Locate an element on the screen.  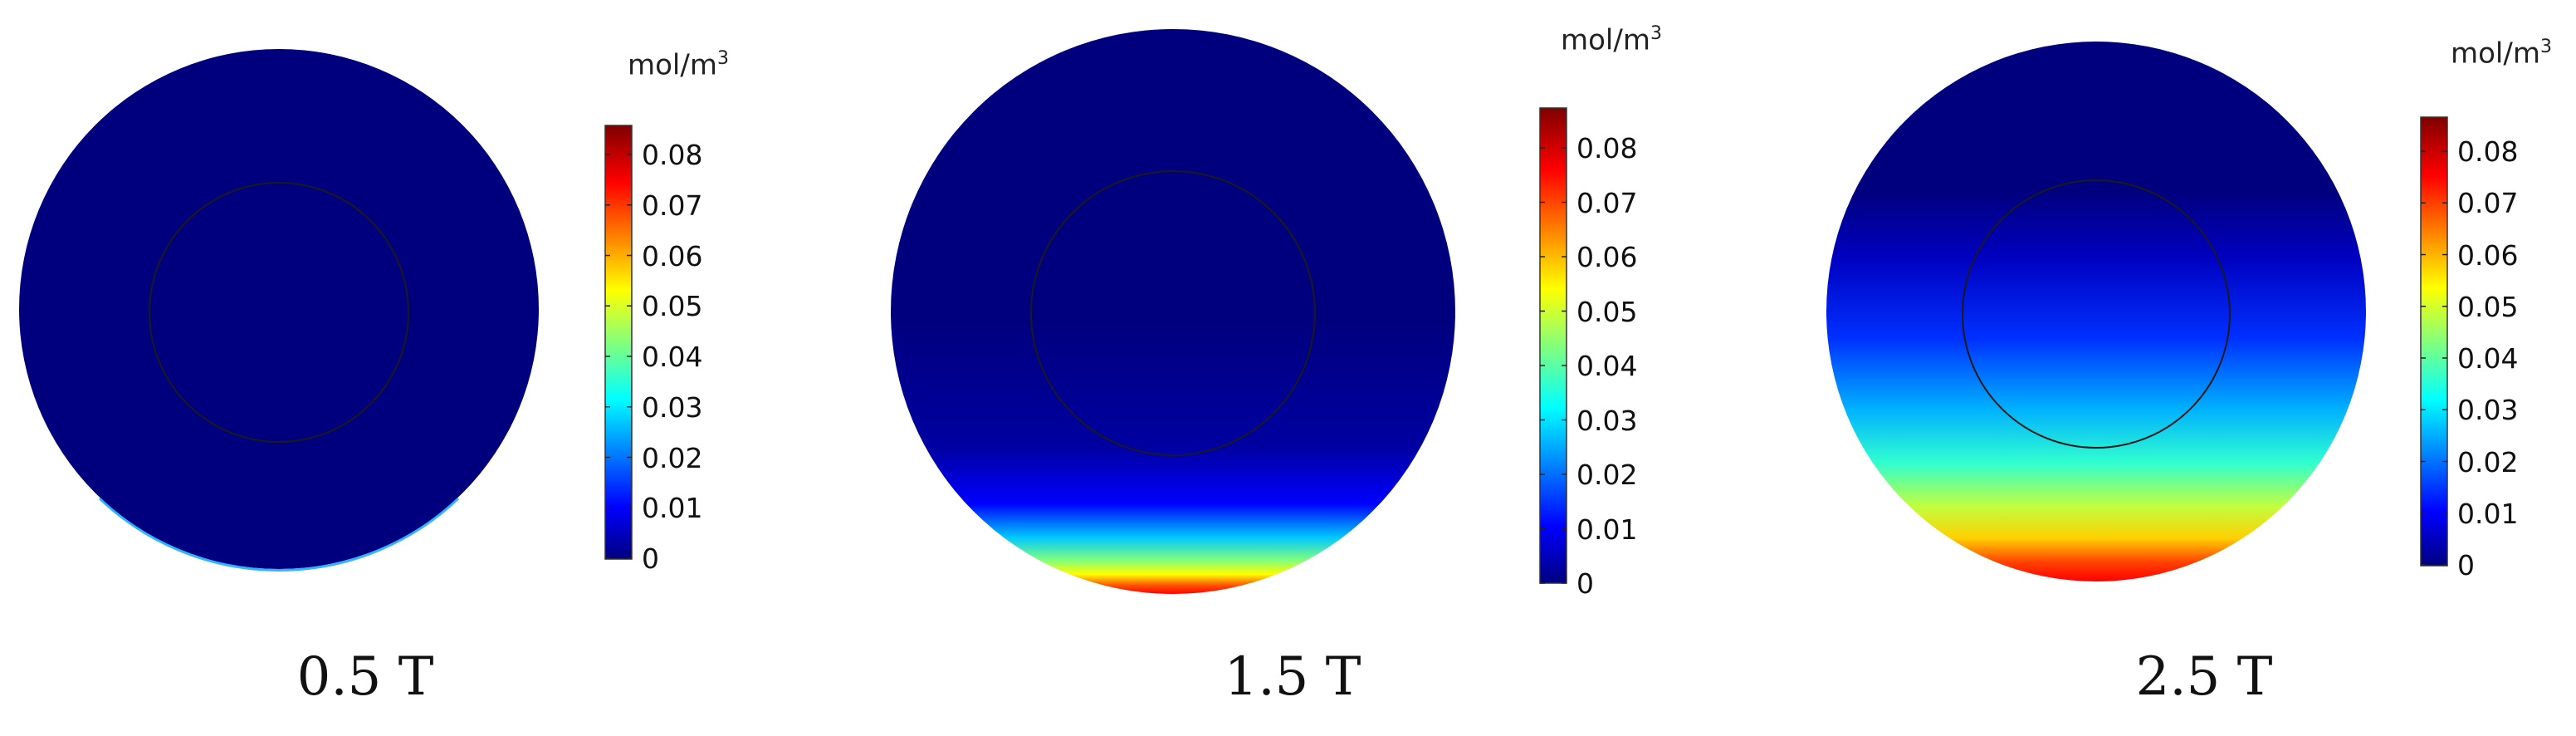
panel-2-caption: 1.5 T is located at coordinates (1292, 677).